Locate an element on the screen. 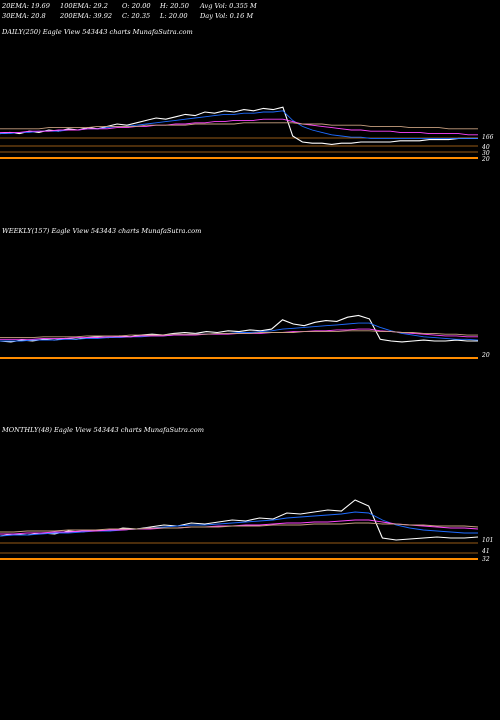 The height and width of the screenshot is (720, 500). tick-label: 166 is located at coordinates (488, 137).